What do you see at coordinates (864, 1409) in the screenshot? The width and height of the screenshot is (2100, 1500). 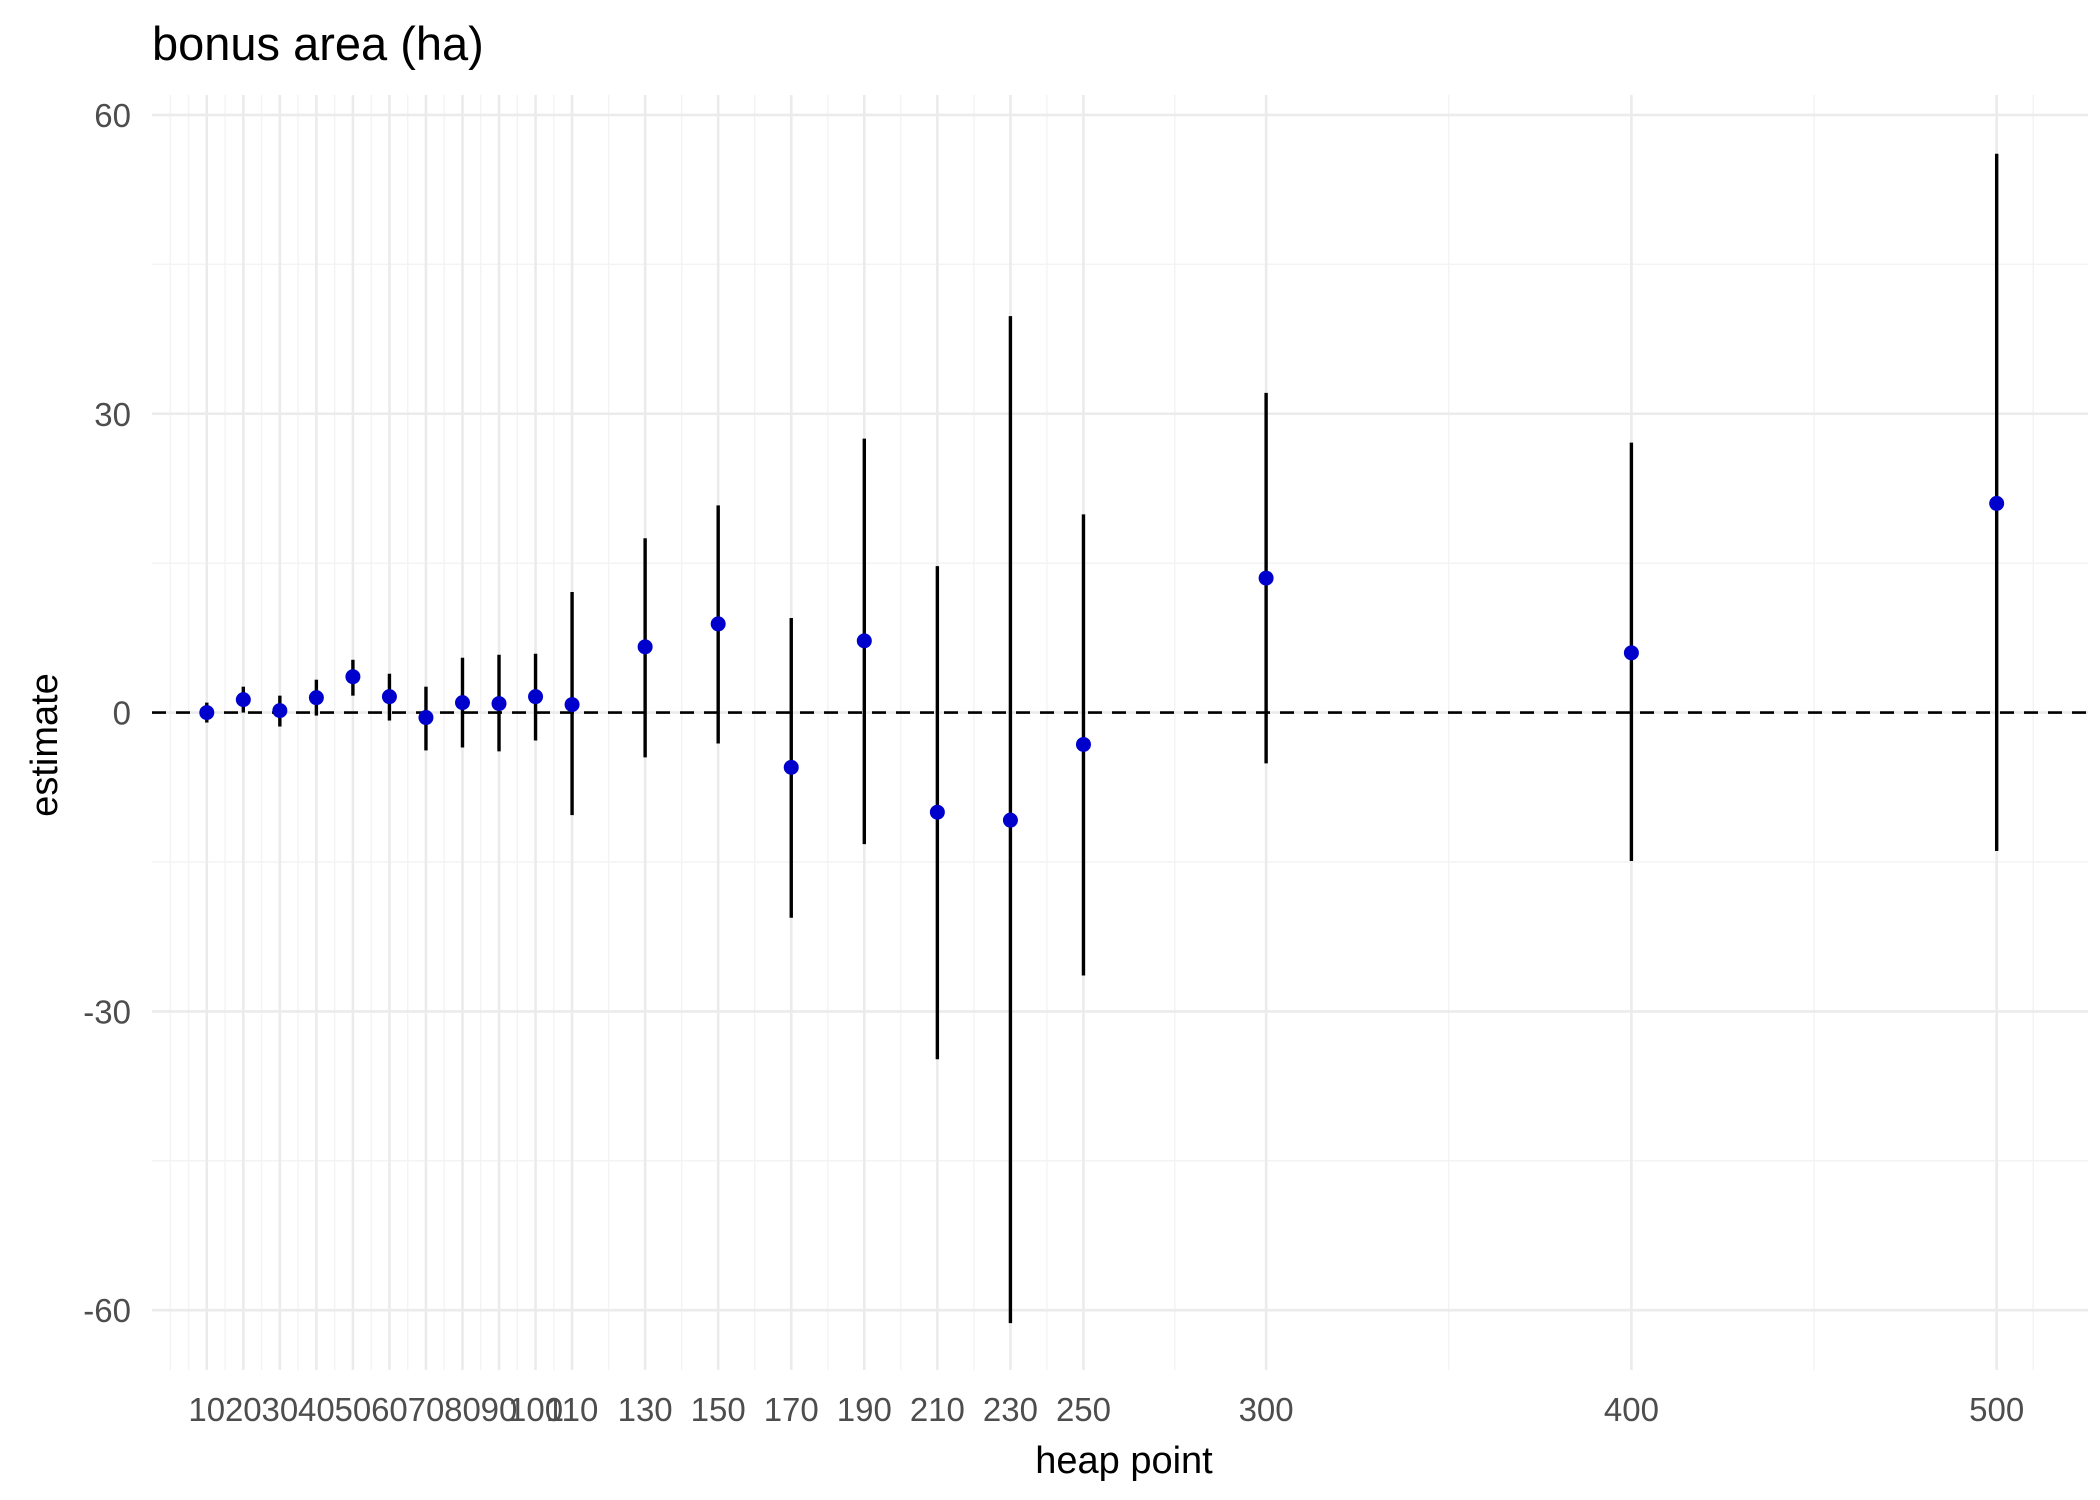 I see `x-tick-label: 190` at bounding box center [864, 1409].